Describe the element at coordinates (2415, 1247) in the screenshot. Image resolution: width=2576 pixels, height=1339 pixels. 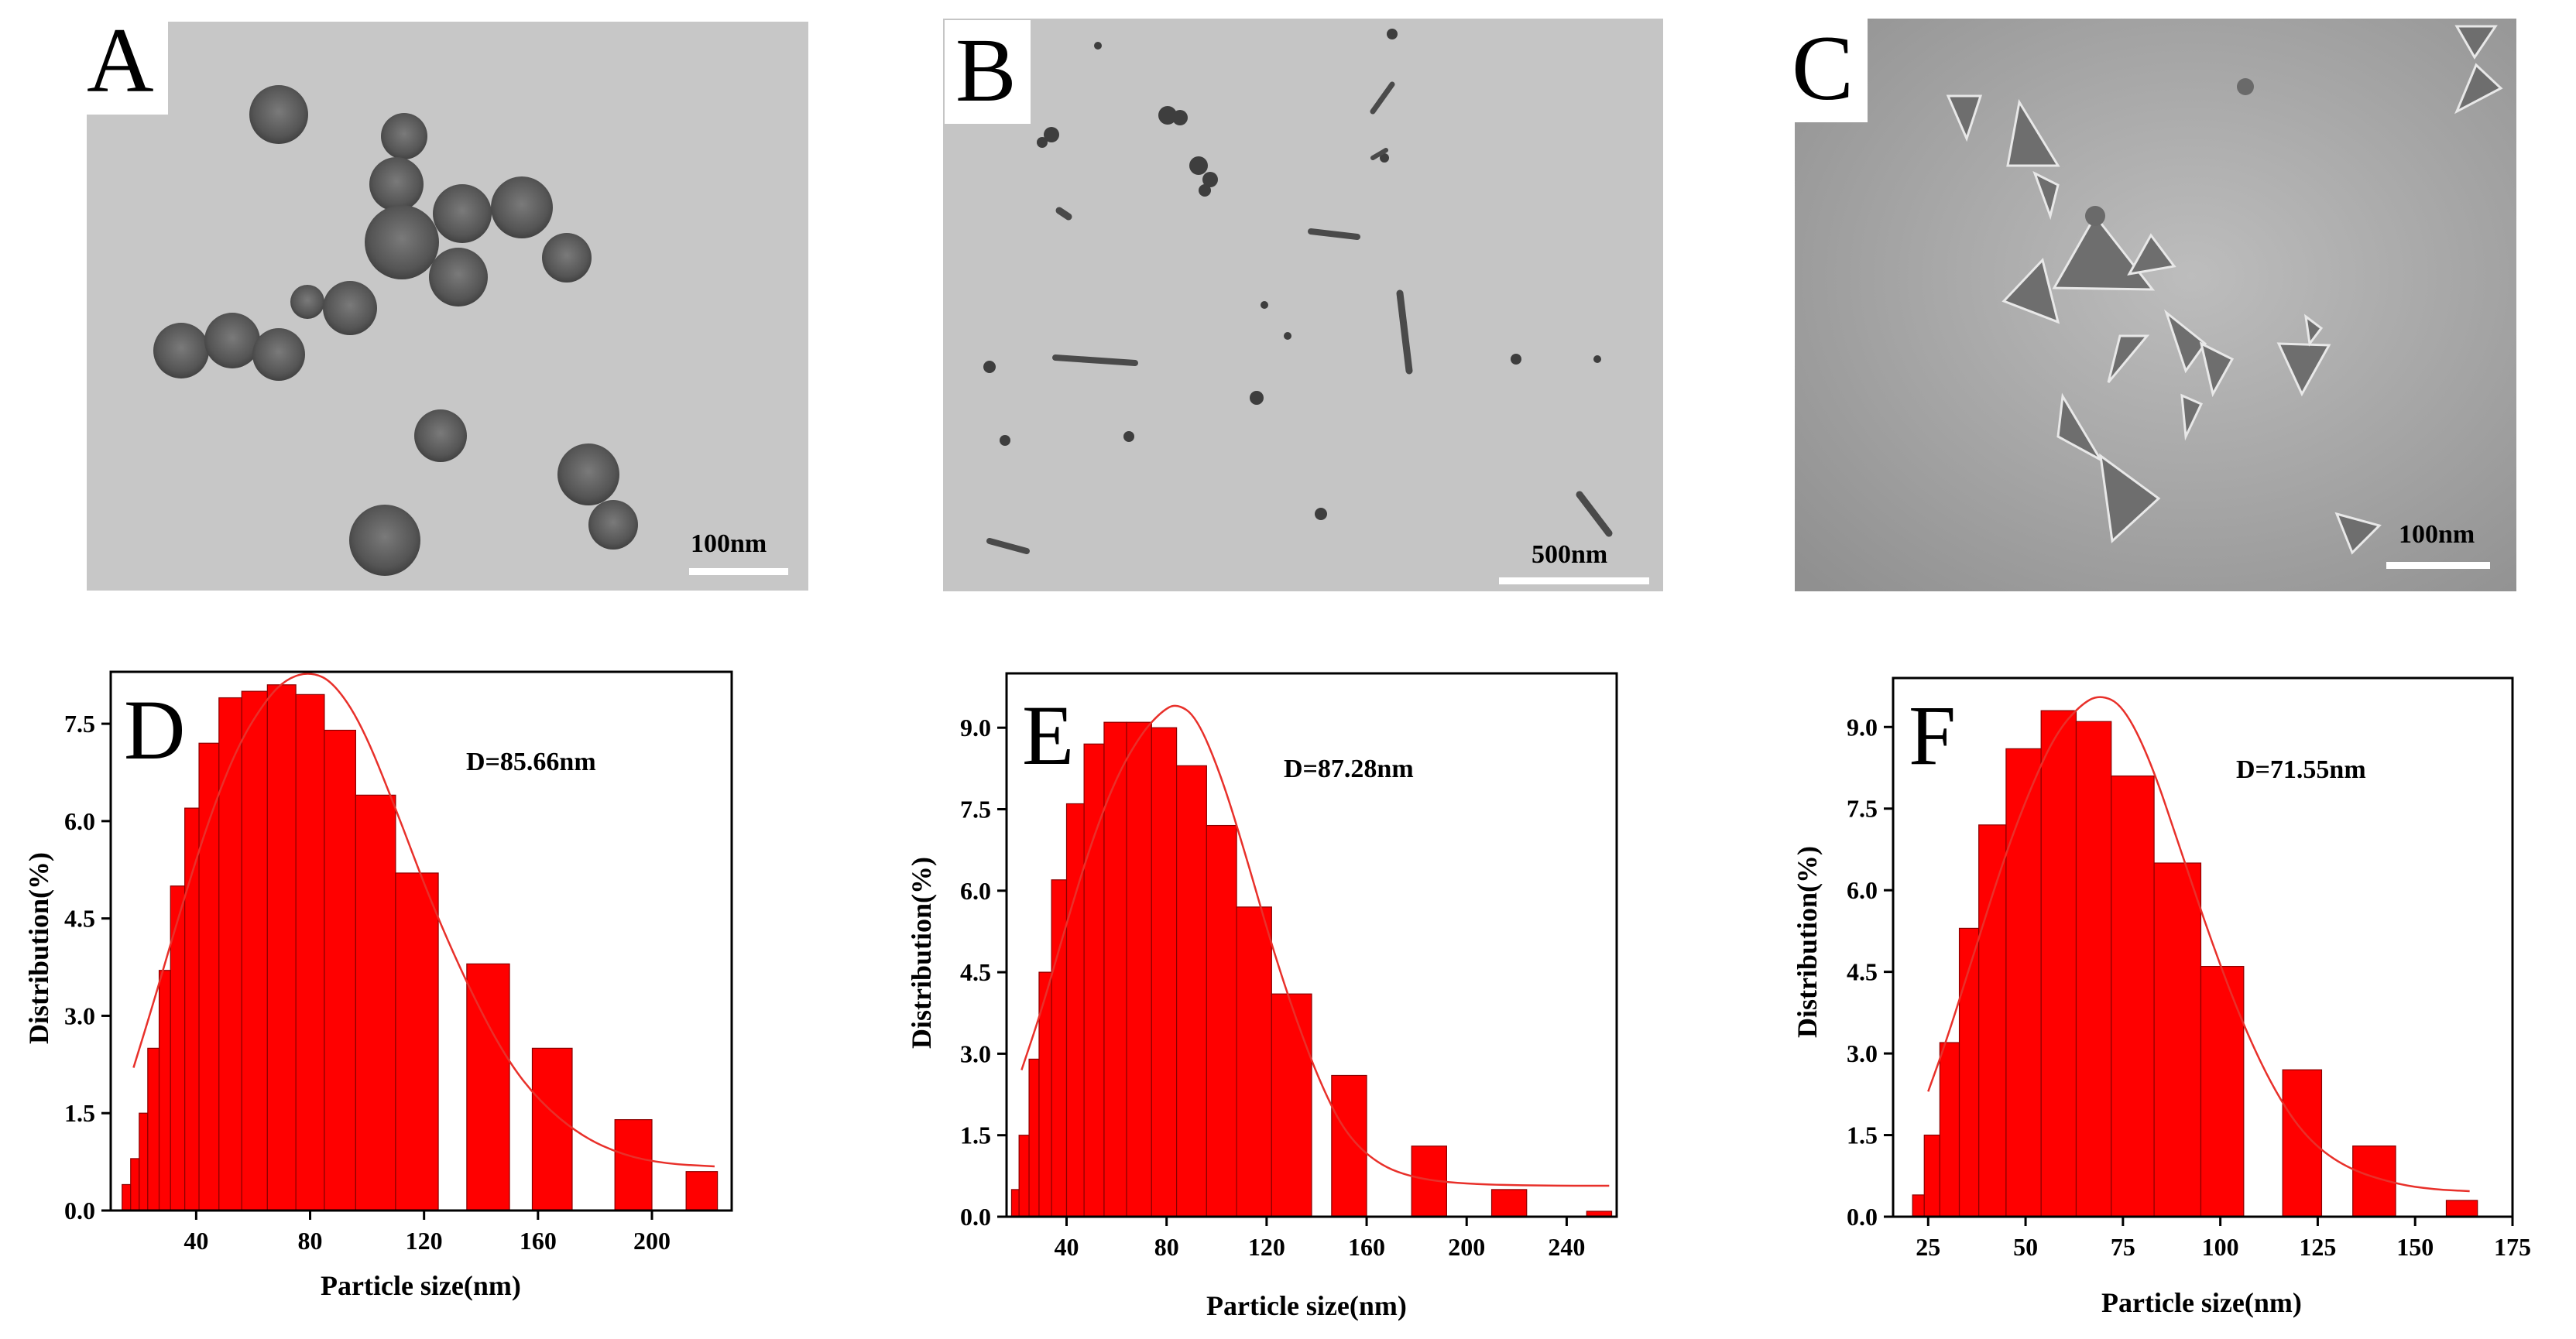
I see `x-tick-label: 150` at that location.